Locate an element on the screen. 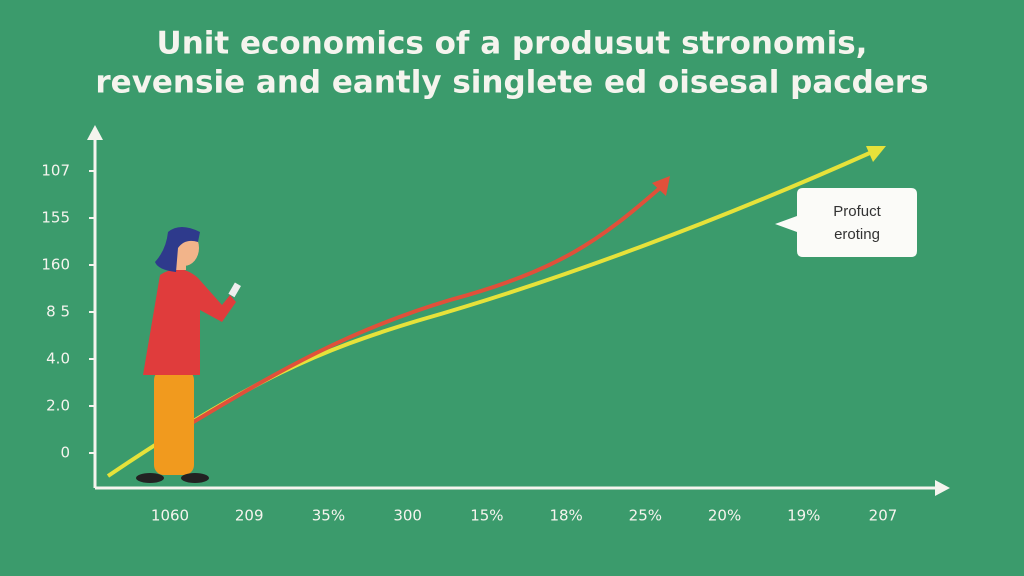 Image resolution: width=1024 pixels, height=576 pixels. callout: Profuct eroting is located at coordinates (846, 222).